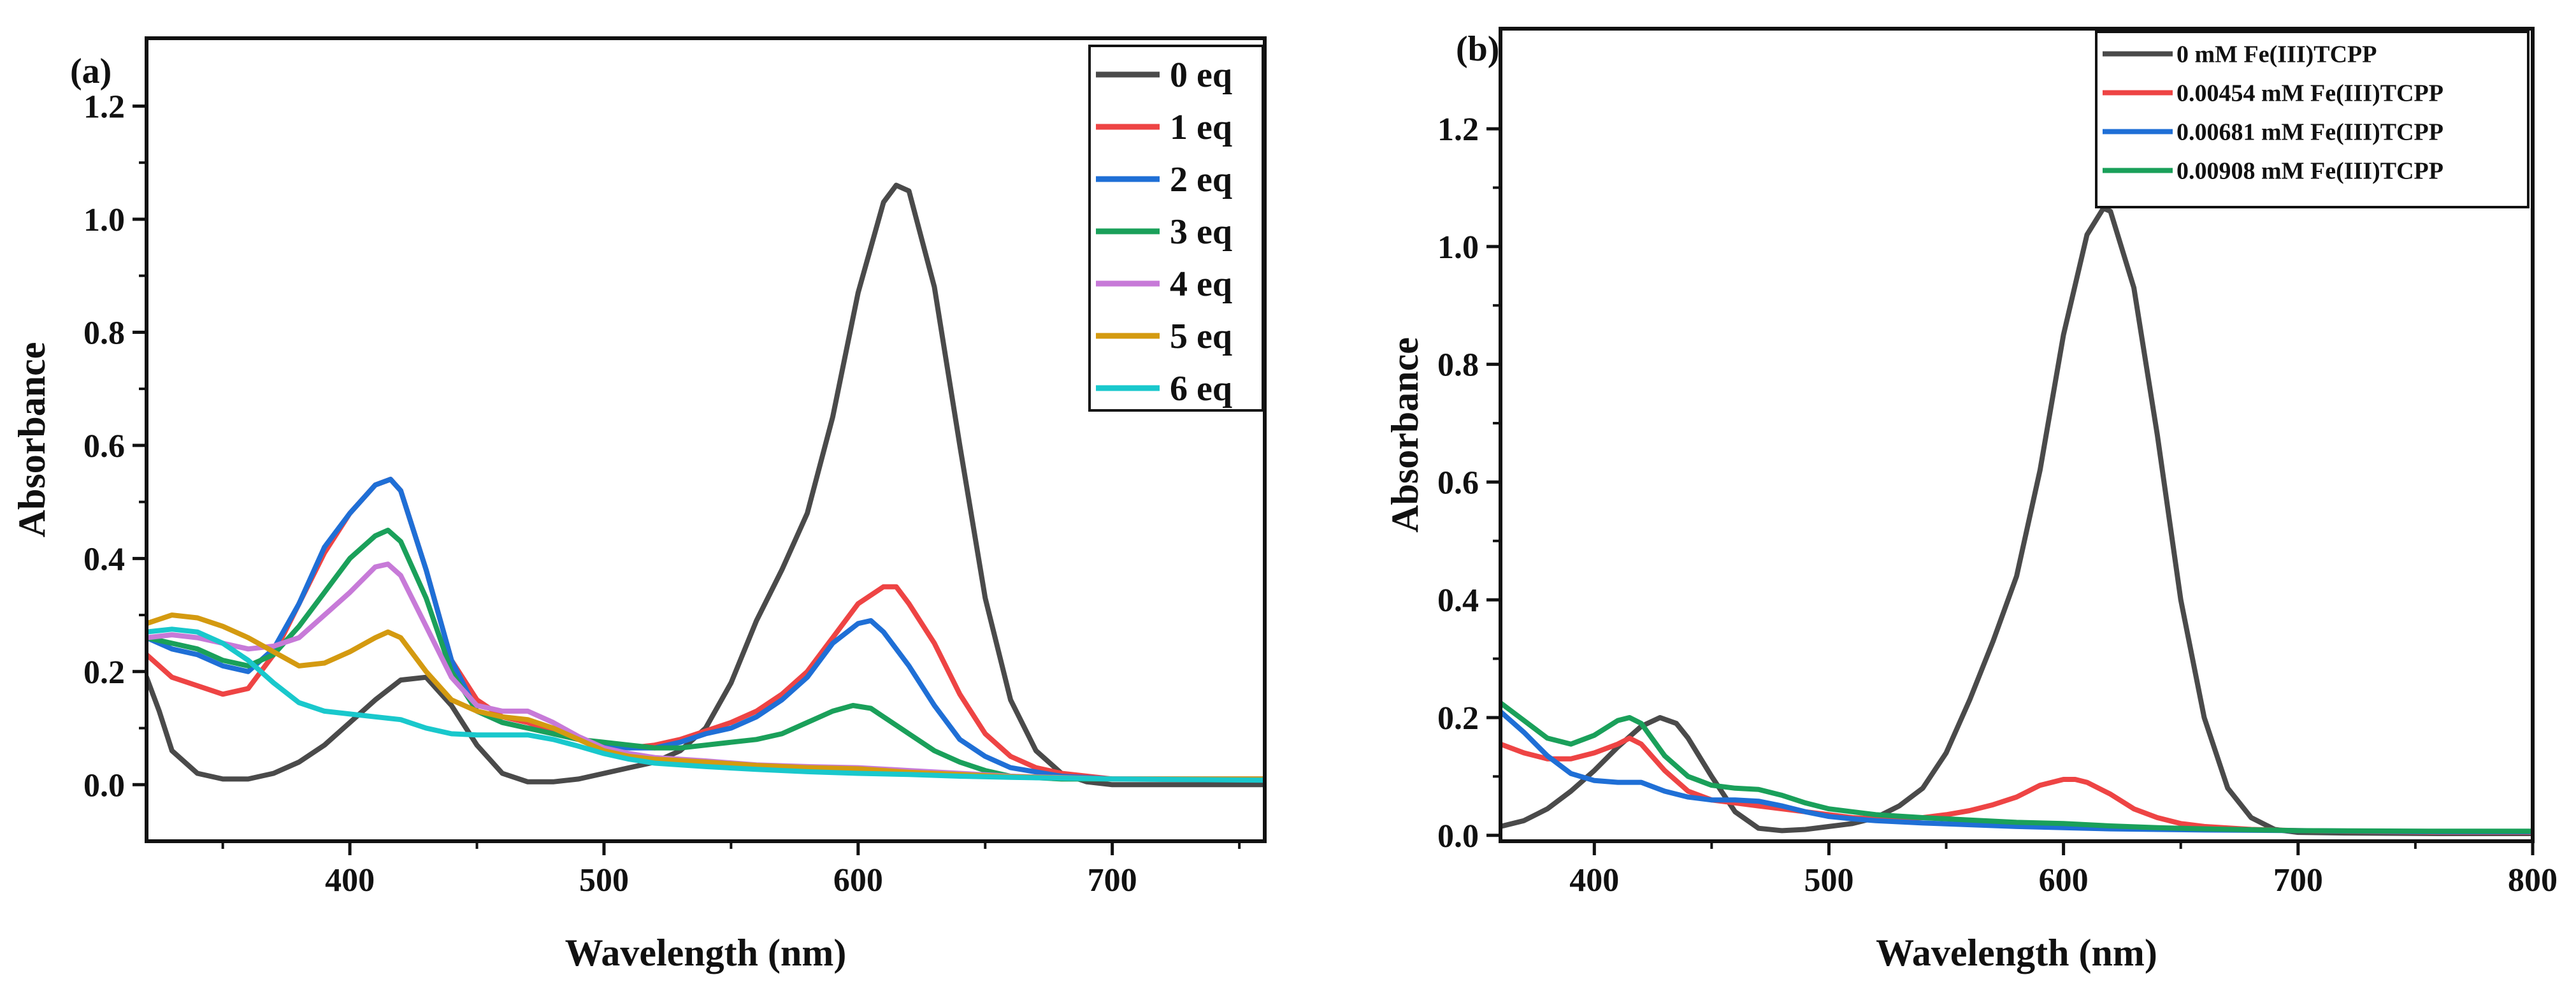 The width and height of the screenshot is (2576, 1005). What do you see at coordinates (2533, 880) in the screenshot?
I see `x-tick-label: 800` at bounding box center [2533, 880].